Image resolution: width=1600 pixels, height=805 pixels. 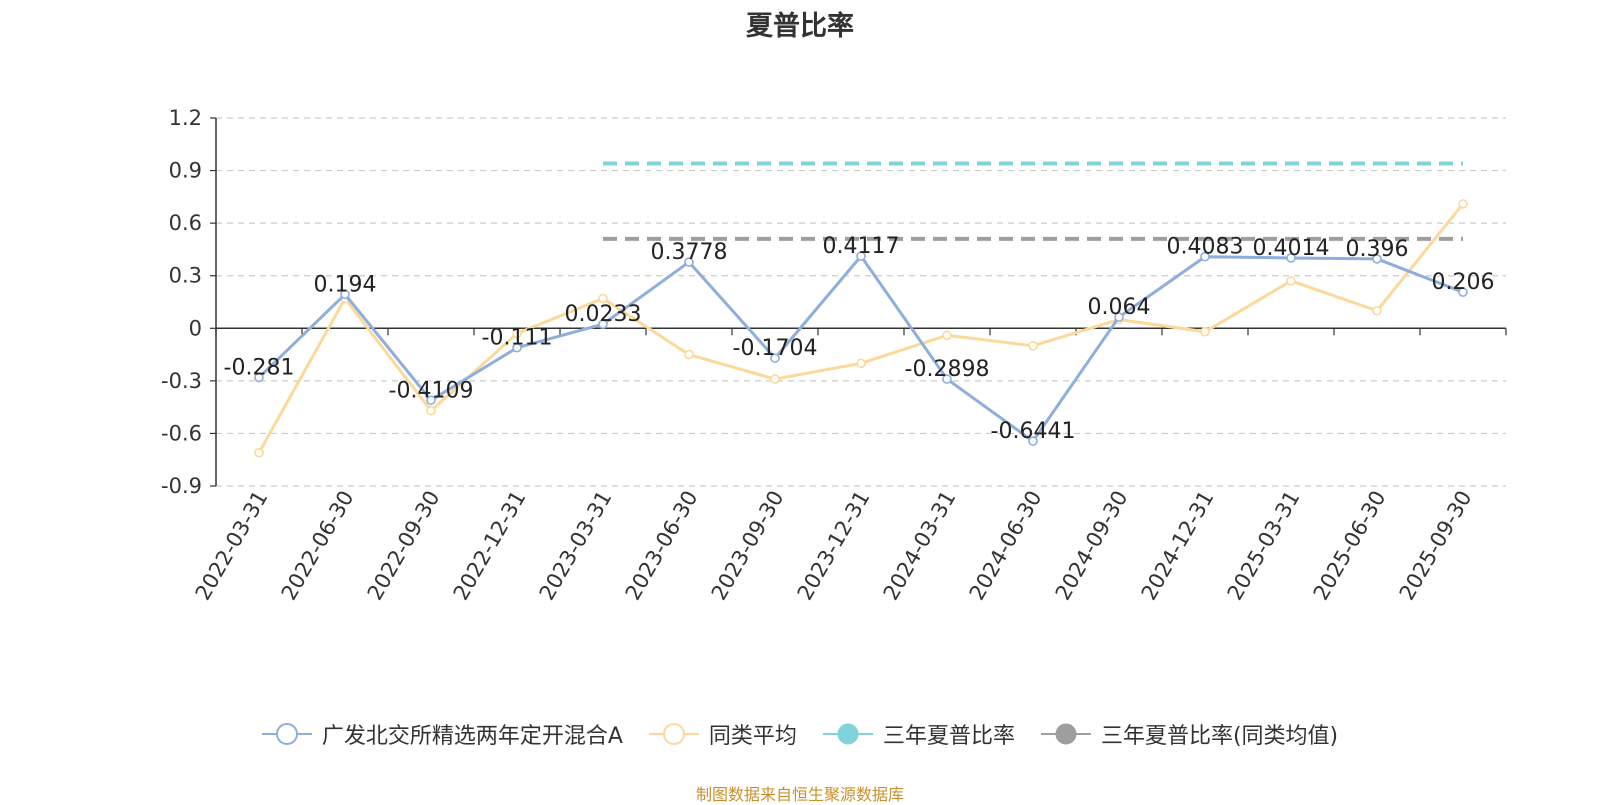 I want to click on data-label: 0.194, so click(x=345, y=284).